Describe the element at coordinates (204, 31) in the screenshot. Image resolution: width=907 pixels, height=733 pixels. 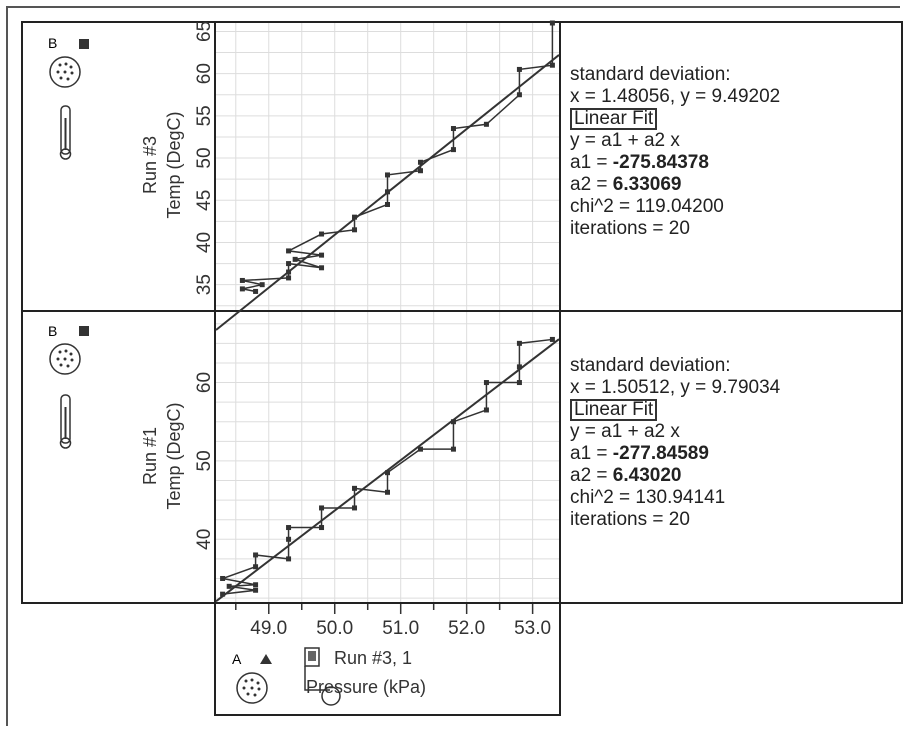
I see `y-tick-label: 65` at that location.